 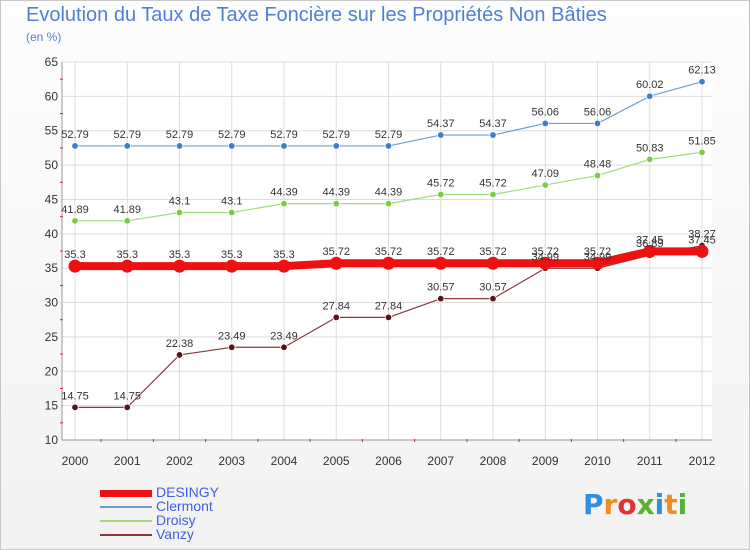 What do you see at coordinates (441, 184) in the screenshot?
I see `data-label: 45.72` at bounding box center [441, 184].